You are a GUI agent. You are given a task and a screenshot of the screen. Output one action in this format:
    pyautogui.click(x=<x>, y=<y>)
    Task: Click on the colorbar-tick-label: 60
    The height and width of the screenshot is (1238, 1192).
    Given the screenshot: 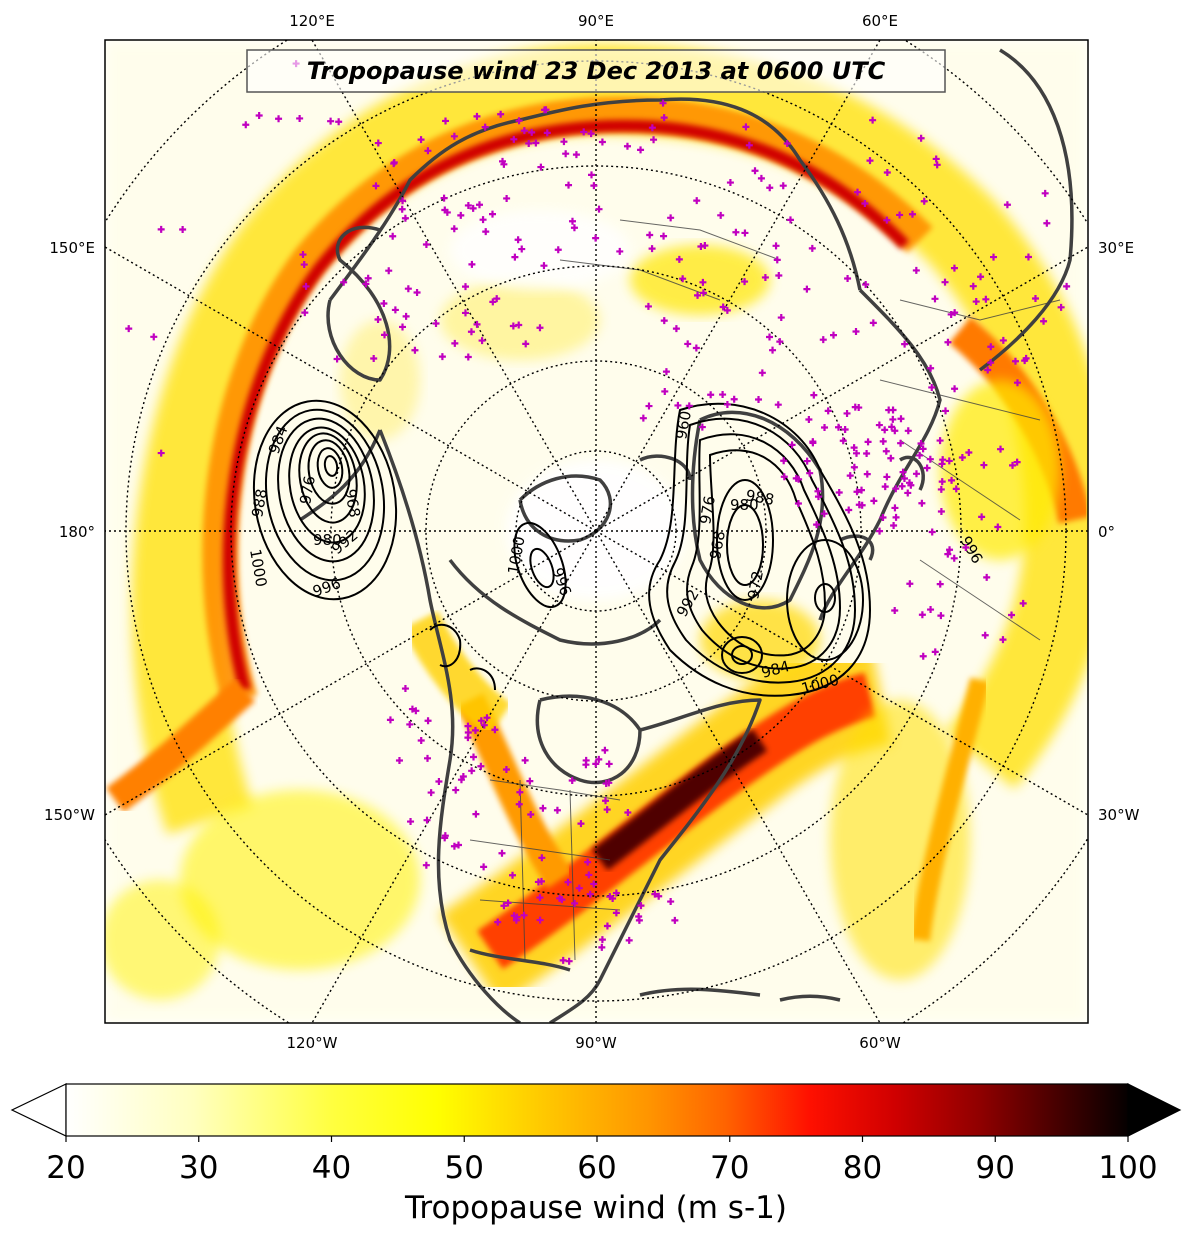 What is the action you would take?
    pyautogui.click(x=596, y=1168)
    